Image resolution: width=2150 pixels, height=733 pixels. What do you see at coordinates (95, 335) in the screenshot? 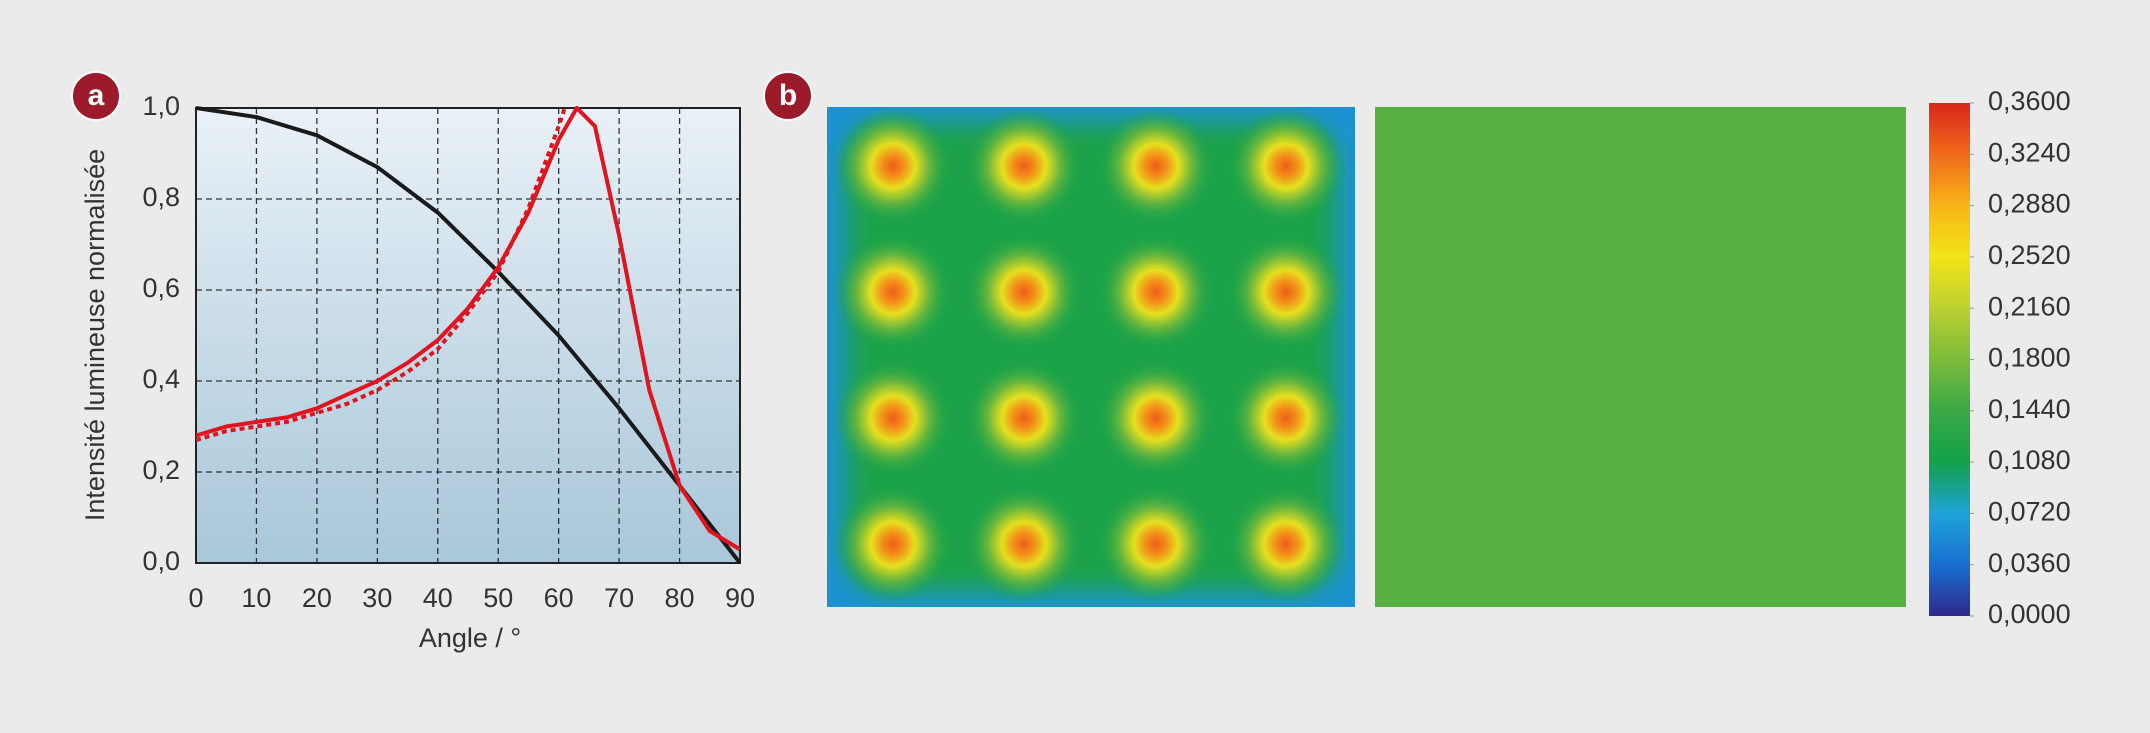
I see `y-axis-label: Intensité lumineuse normalisée` at bounding box center [95, 335].